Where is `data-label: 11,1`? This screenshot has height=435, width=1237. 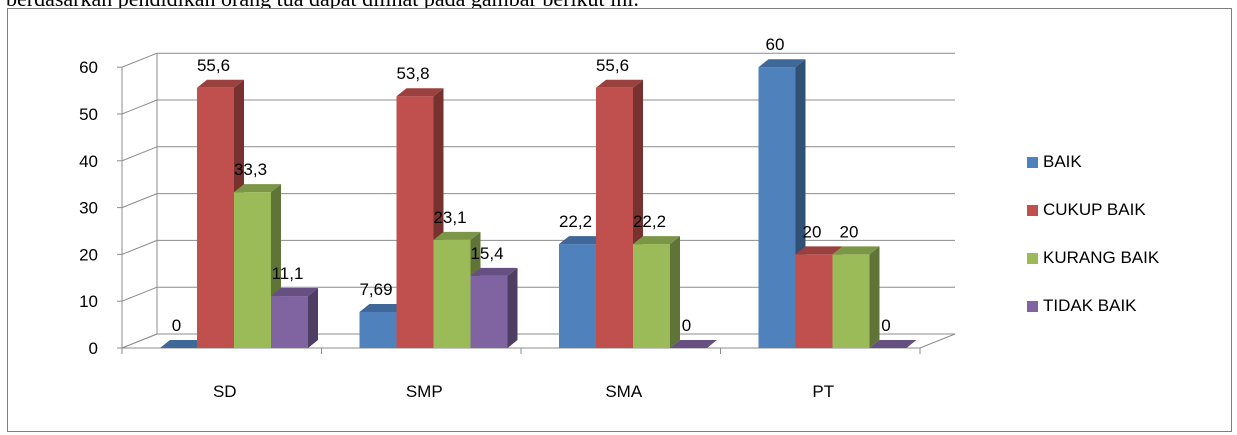 data-label: 11,1 is located at coordinates (288, 273).